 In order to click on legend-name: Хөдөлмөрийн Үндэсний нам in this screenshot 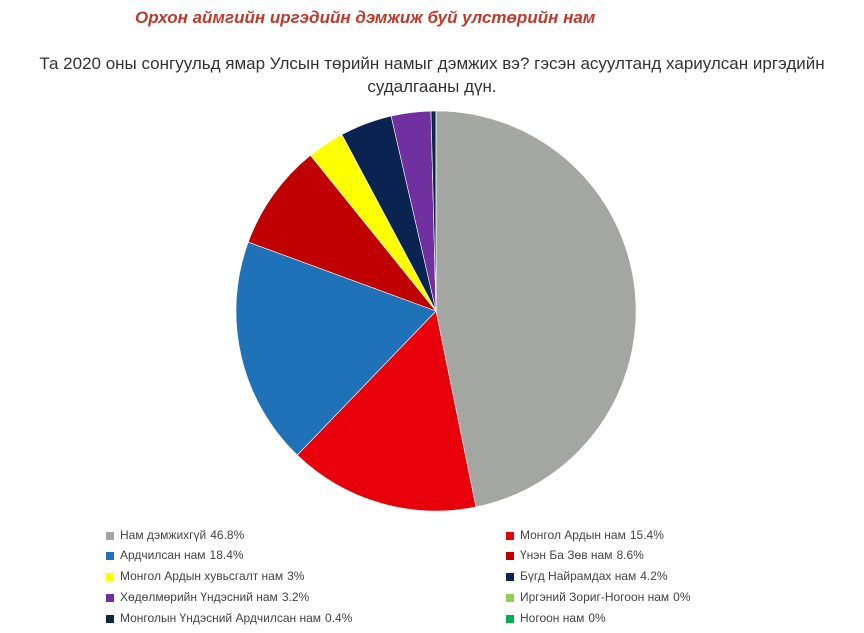, I will do `click(199, 597)`.